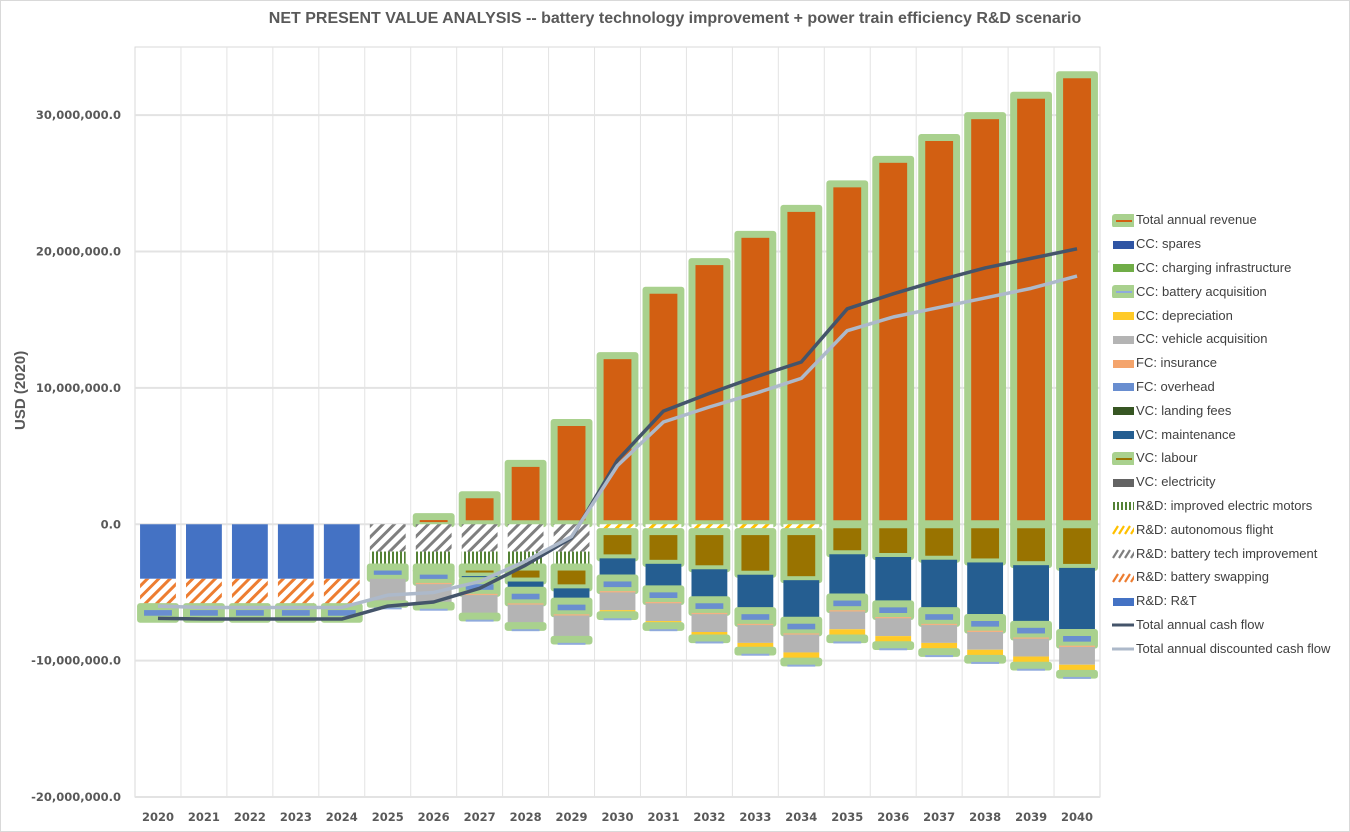 The height and width of the screenshot is (832, 1350). What do you see at coordinates (1169, 244) in the screenshot?
I see `legend-label: CC: spares` at bounding box center [1169, 244].